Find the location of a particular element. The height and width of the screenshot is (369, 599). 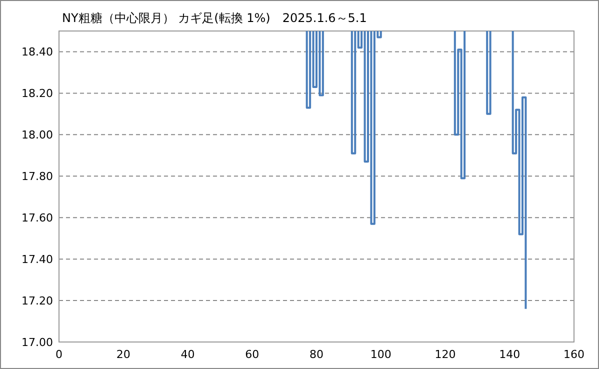

x-tick-label: 80 is located at coordinates (317, 354).